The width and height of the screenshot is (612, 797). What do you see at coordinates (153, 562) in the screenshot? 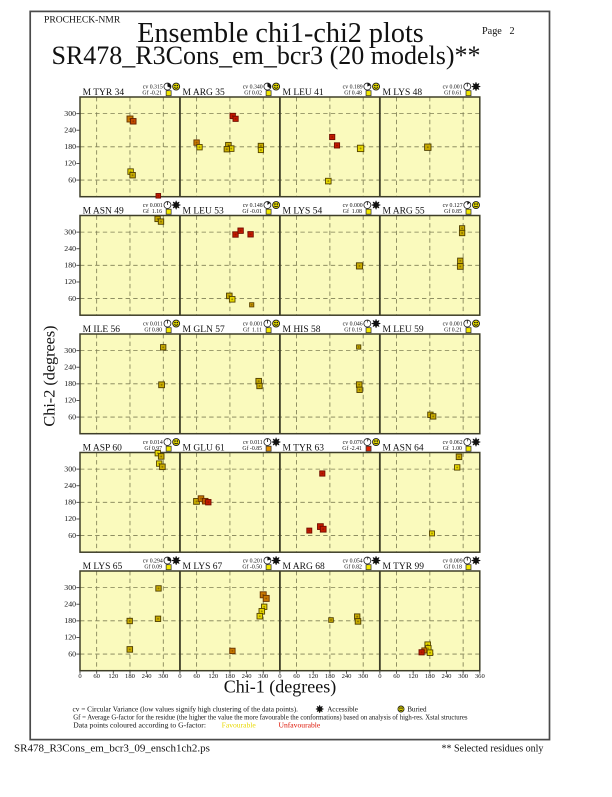
I see `svg-text: cv 0.294` at bounding box center [153, 562].